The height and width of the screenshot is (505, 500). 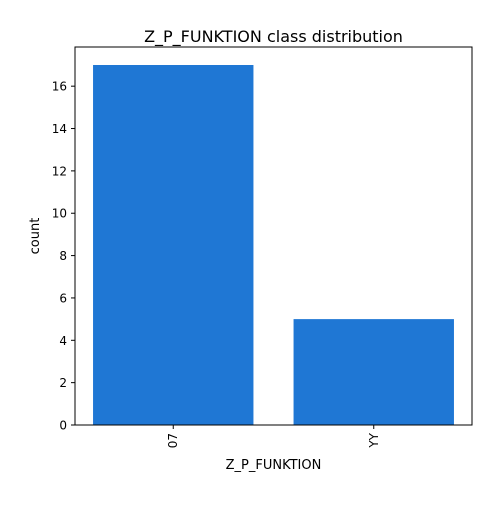 What do you see at coordinates (59, 87) in the screenshot?
I see `y-tick-label: 16` at bounding box center [59, 87].